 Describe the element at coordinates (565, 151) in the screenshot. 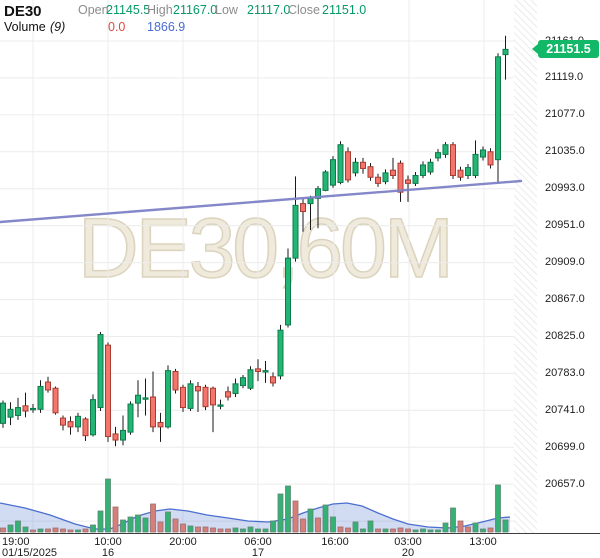

I see `price-axis-label: 21035.0` at that location.